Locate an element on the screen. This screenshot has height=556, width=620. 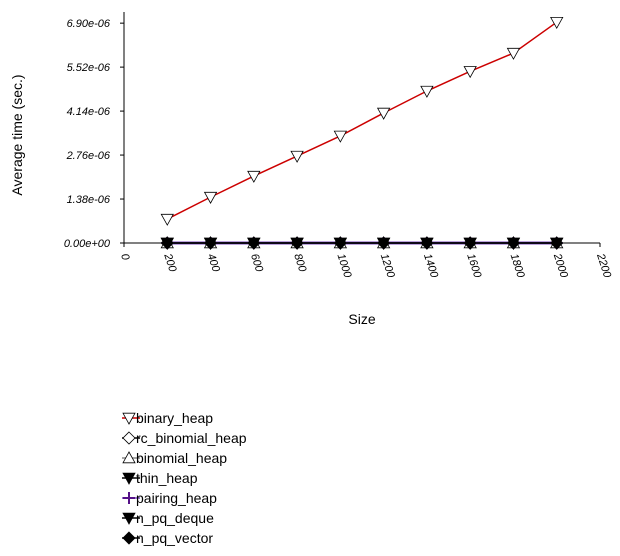
legend-entry: rc_binomial_heap is located at coordinates (184, 438).